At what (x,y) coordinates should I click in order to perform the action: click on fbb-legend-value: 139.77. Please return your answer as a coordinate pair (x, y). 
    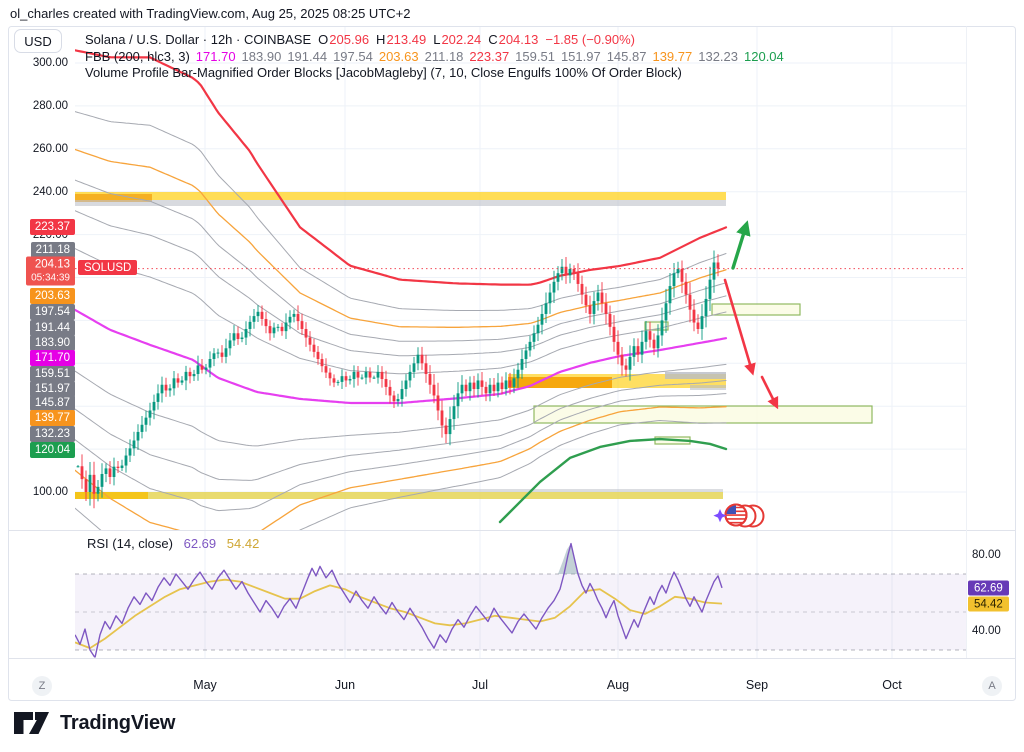
    Looking at the image, I should click on (672, 56).